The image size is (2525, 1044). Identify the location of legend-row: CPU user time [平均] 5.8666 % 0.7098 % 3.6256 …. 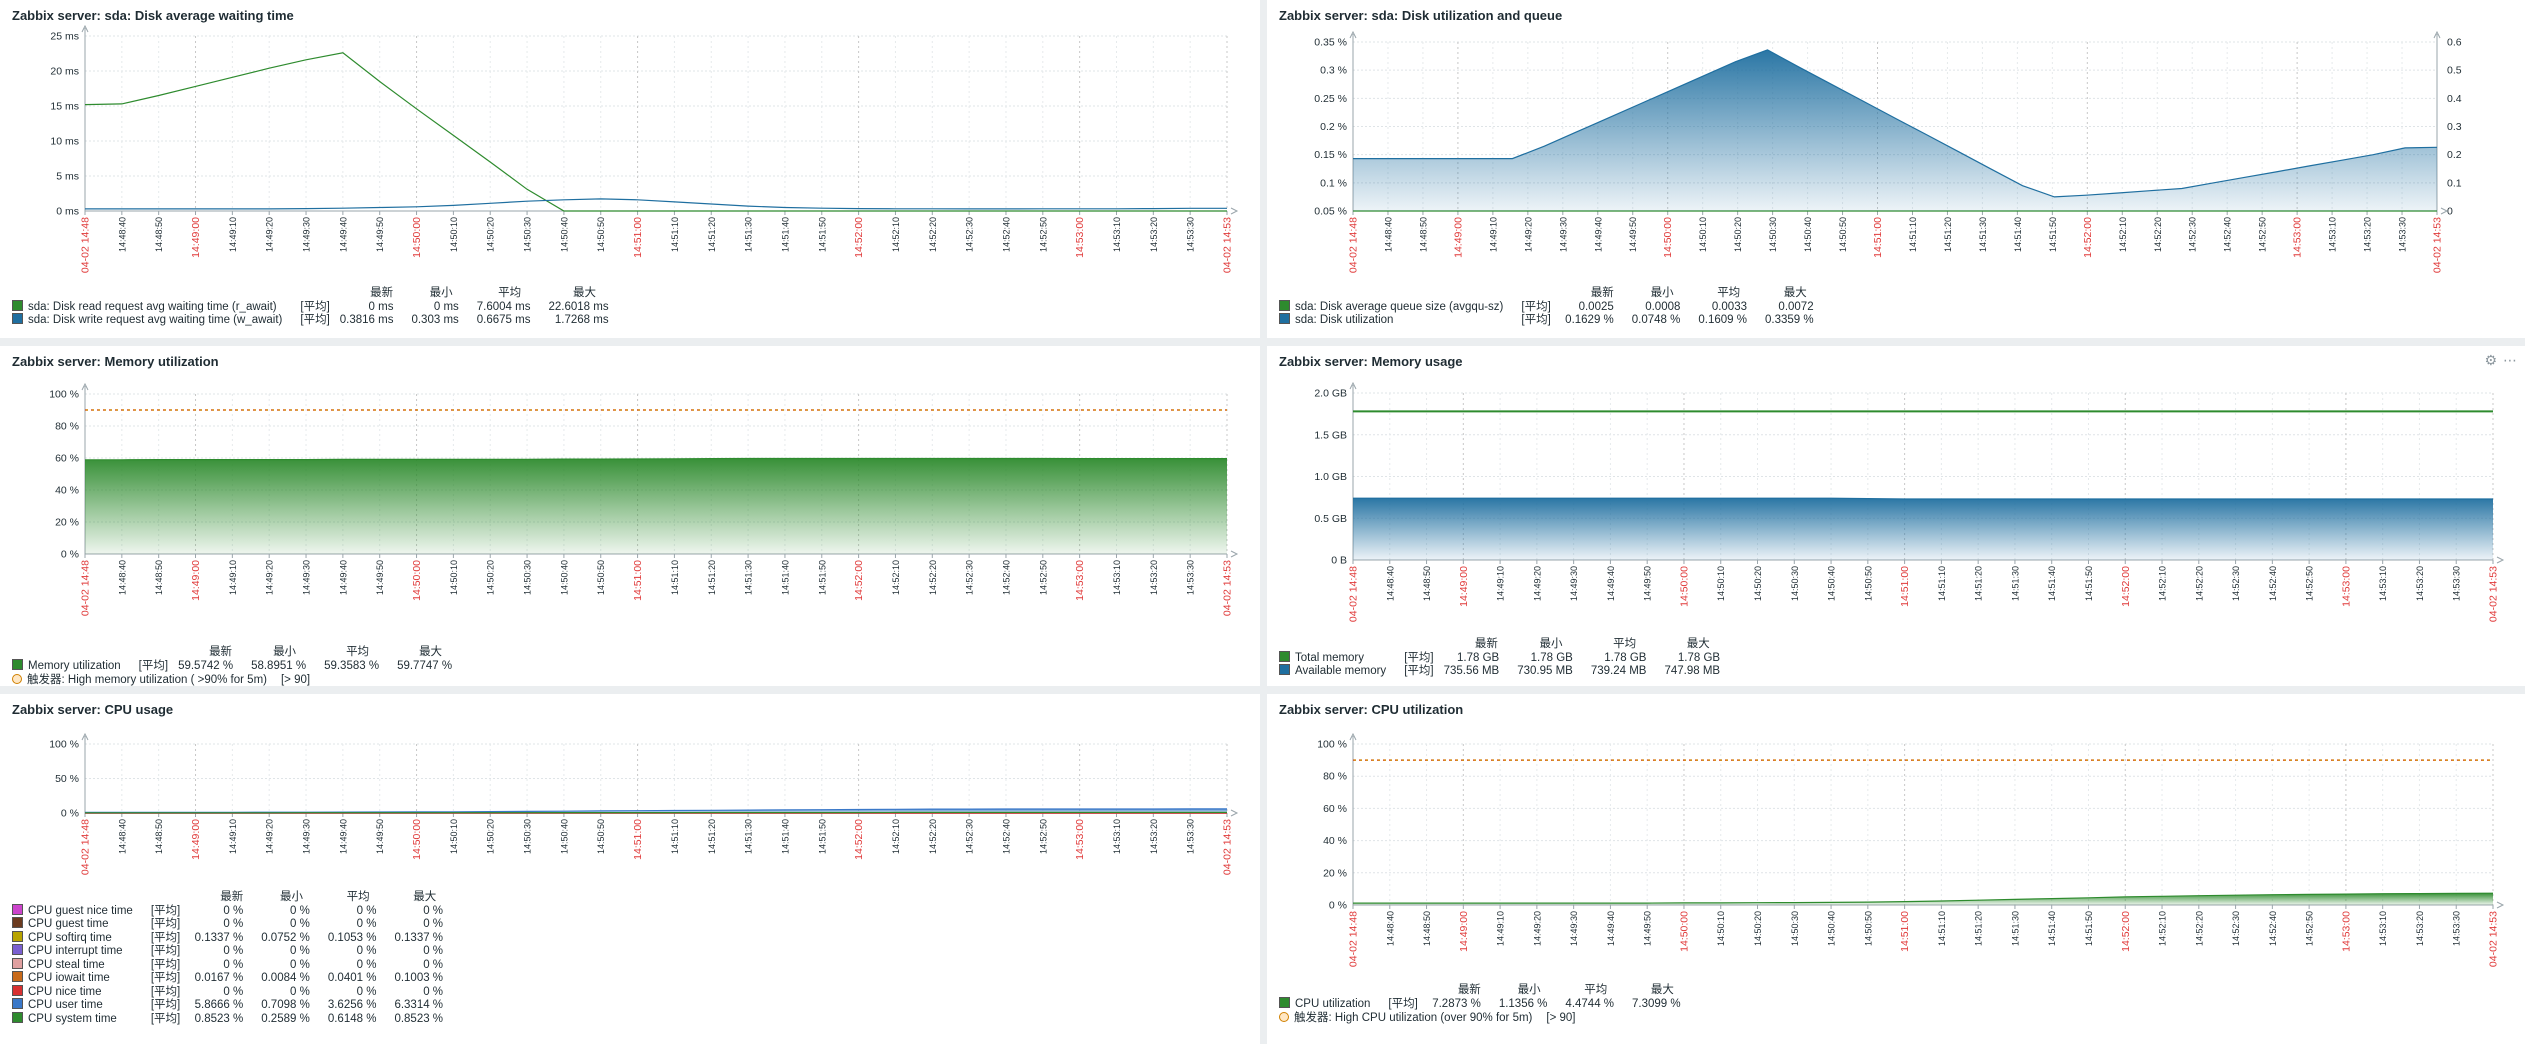
(227, 1005).